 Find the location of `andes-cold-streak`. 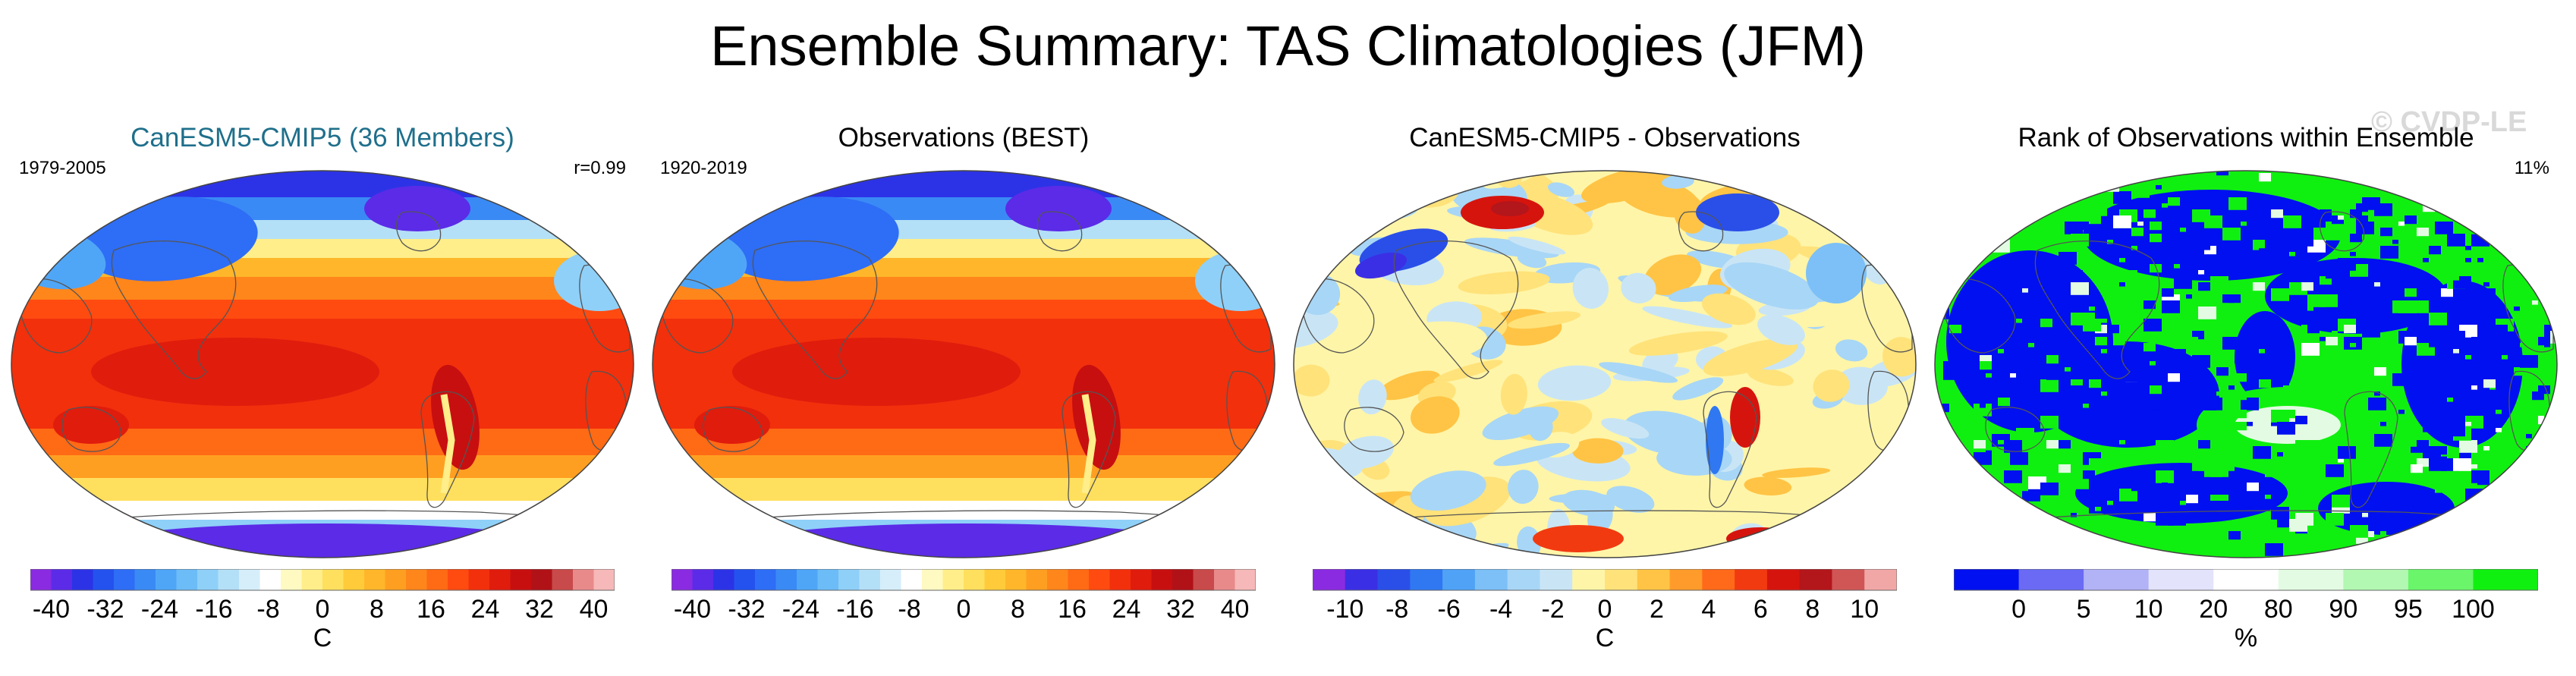

andes-cold-streak is located at coordinates (1088, 444).